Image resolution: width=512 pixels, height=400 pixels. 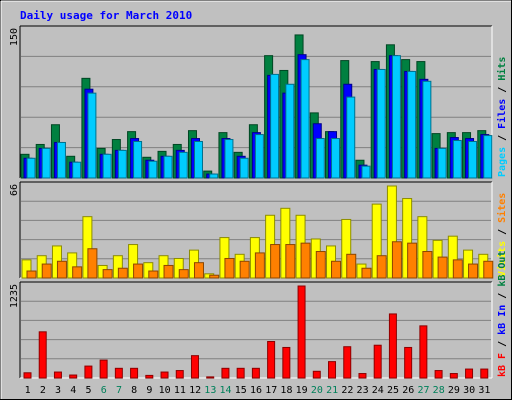 I want to click on x-tick-label: 13, so click(x=210, y=390).